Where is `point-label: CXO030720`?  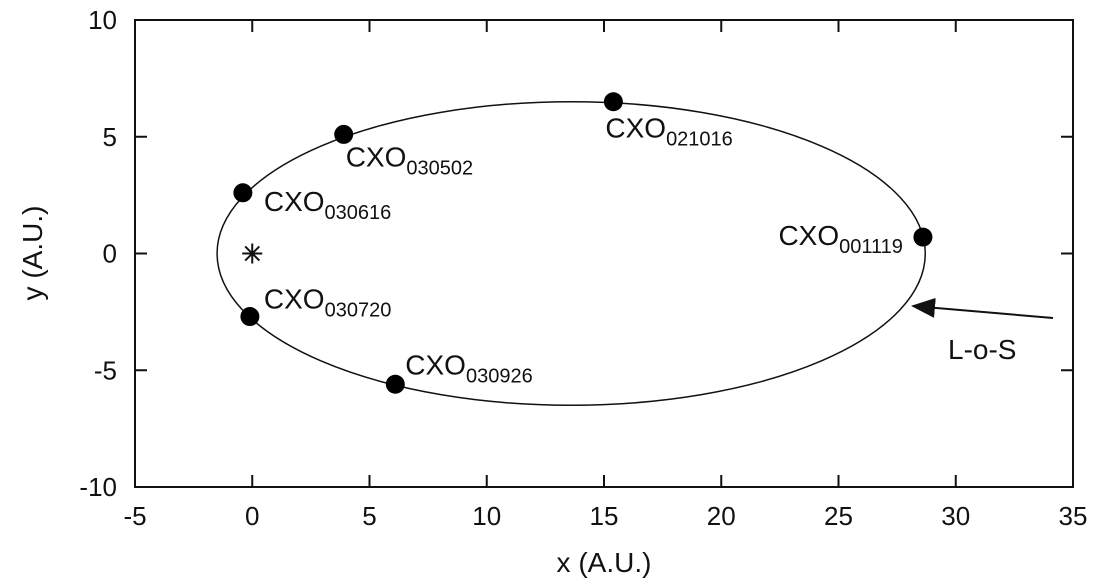
point-label: CXO030720 is located at coordinates (327, 303).